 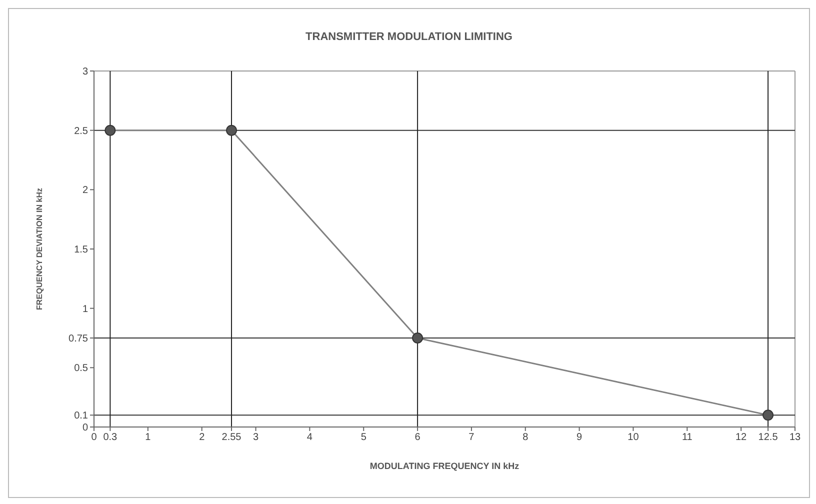 What do you see at coordinates (687, 438) in the screenshot?
I see `x-tick-label: 11` at bounding box center [687, 438].